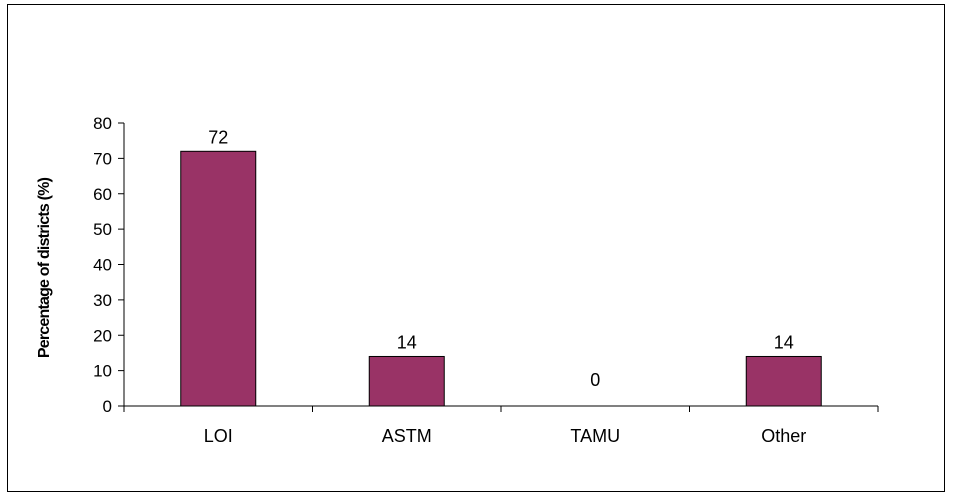 The height and width of the screenshot is (498, 956). What do you see at coordinates (505, 436) in the screenshot?
I see `category-labels: LOI ASTM TAMU Other` at bounding box center [505, 436].